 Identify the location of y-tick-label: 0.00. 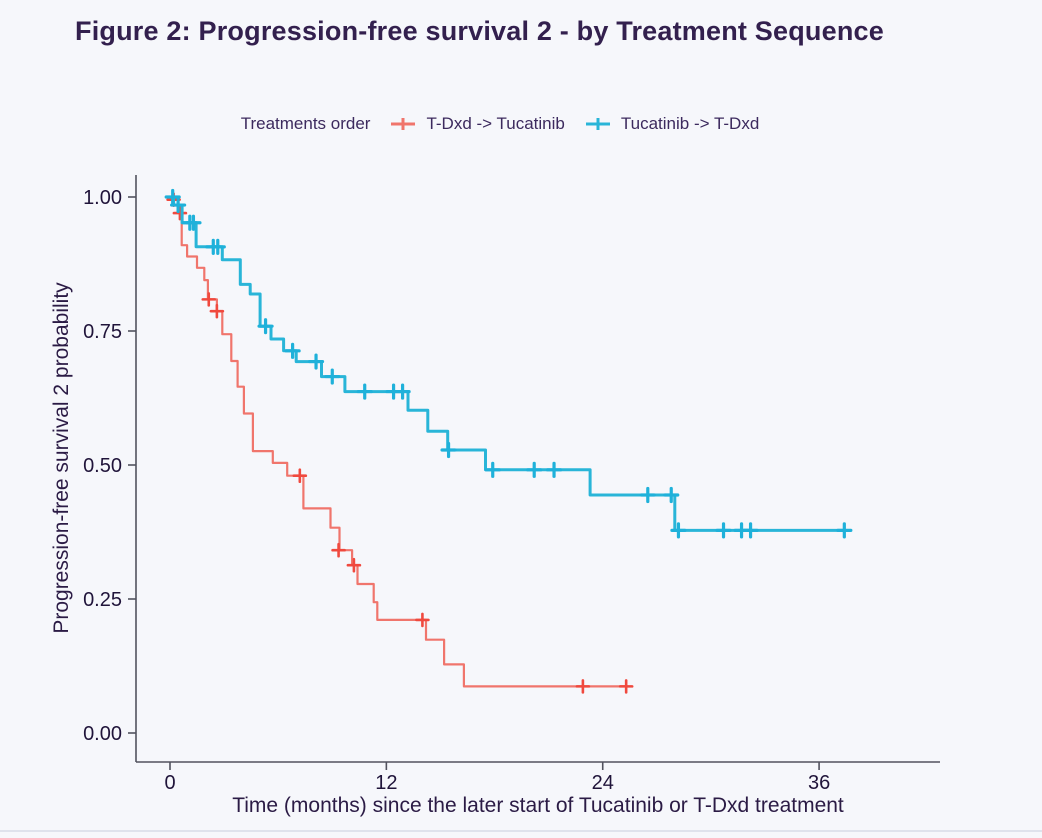
(102, 734).